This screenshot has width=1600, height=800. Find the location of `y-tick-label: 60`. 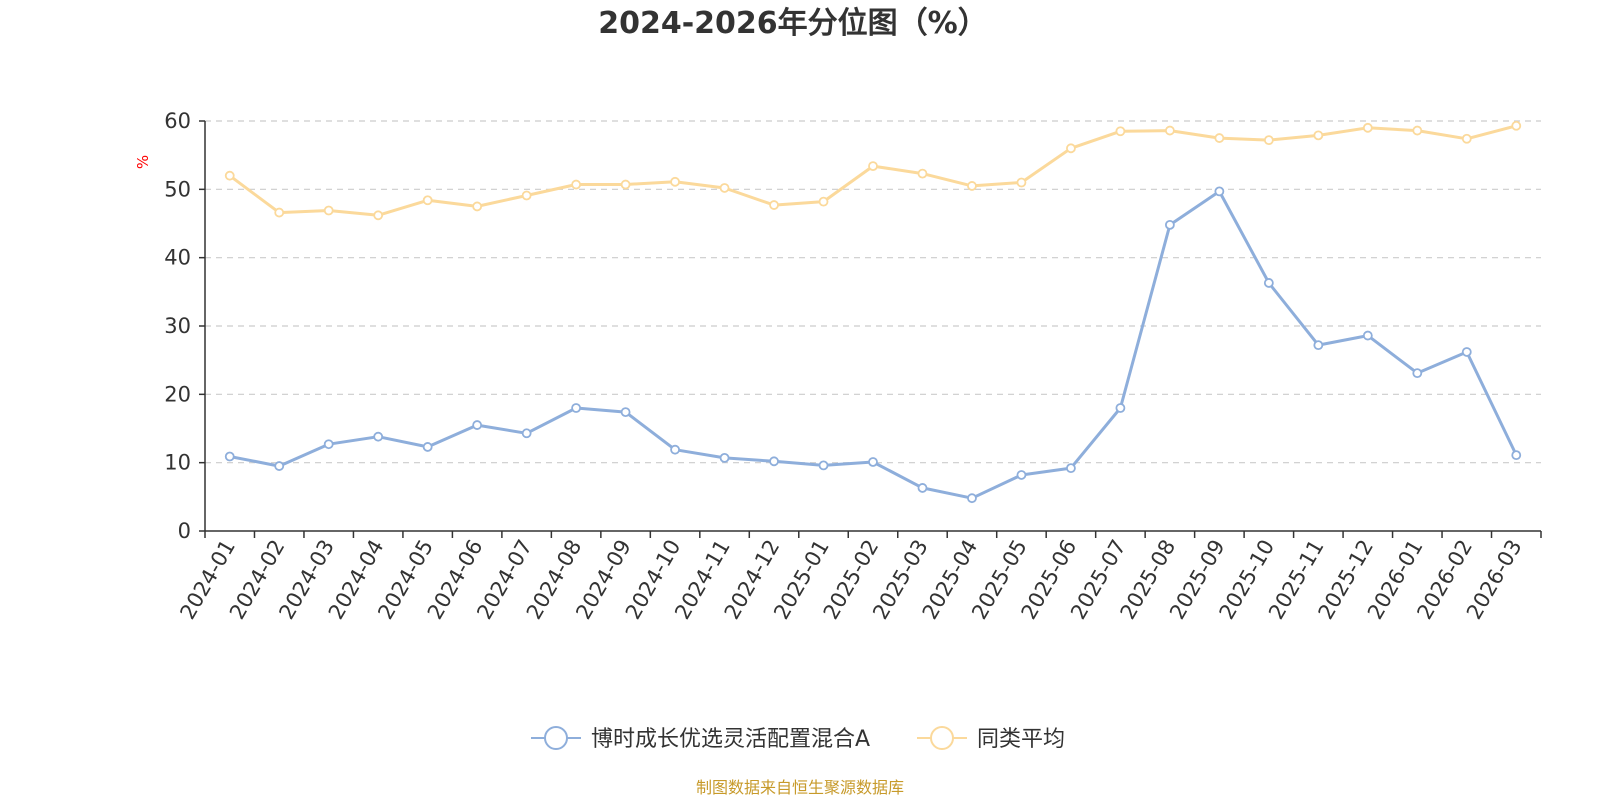

y-tick-label: 60 is located at coordinates (177, 121).